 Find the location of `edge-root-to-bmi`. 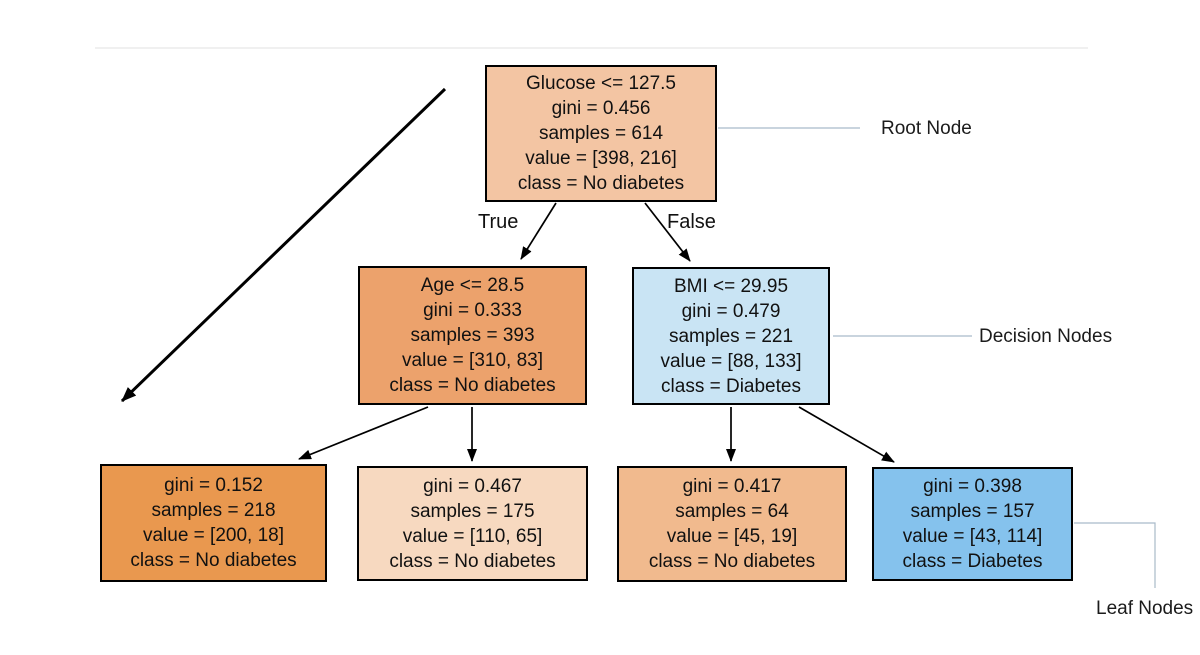

edge-root-to-bmi is located at coordinates (667, 232).